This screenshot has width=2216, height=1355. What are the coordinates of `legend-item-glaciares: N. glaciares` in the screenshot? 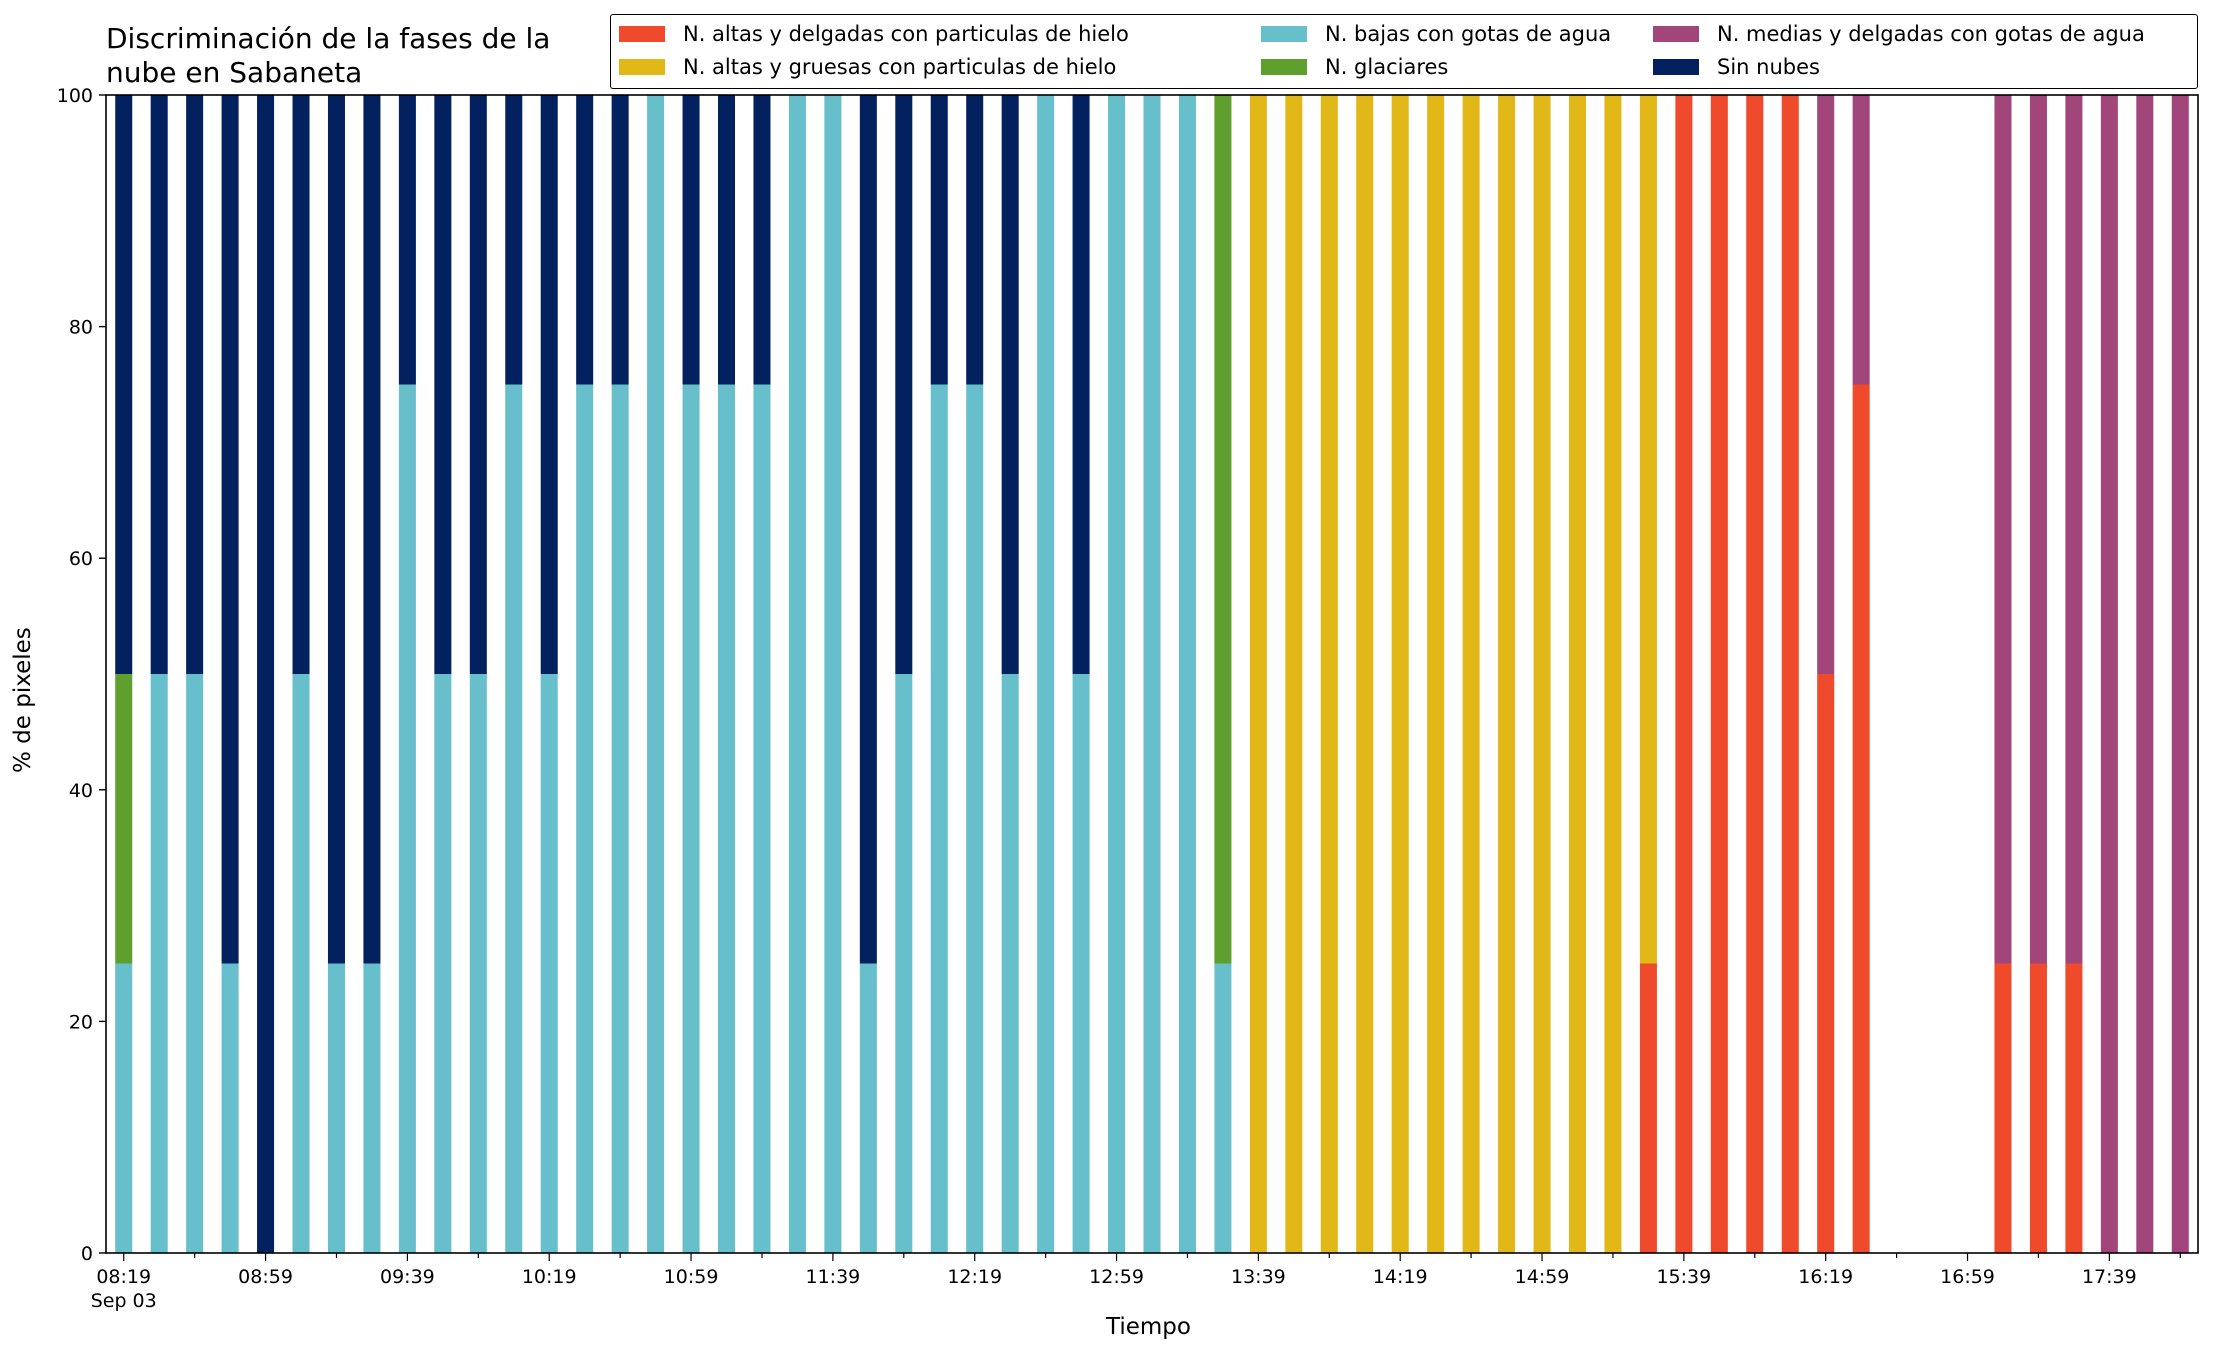 It's located at (1354, 67).